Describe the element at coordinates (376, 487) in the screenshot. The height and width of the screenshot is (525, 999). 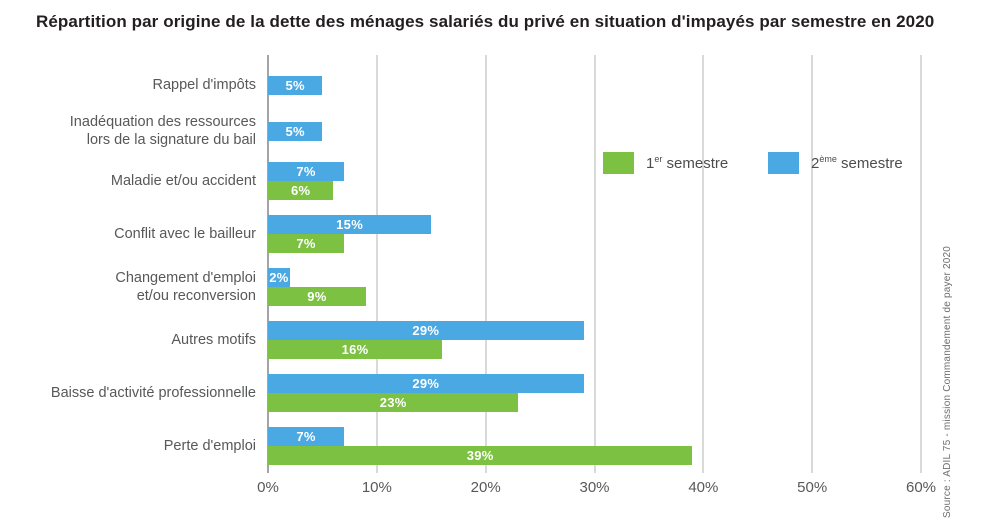
I see `x-axis-label-10%: 10%` at that location.